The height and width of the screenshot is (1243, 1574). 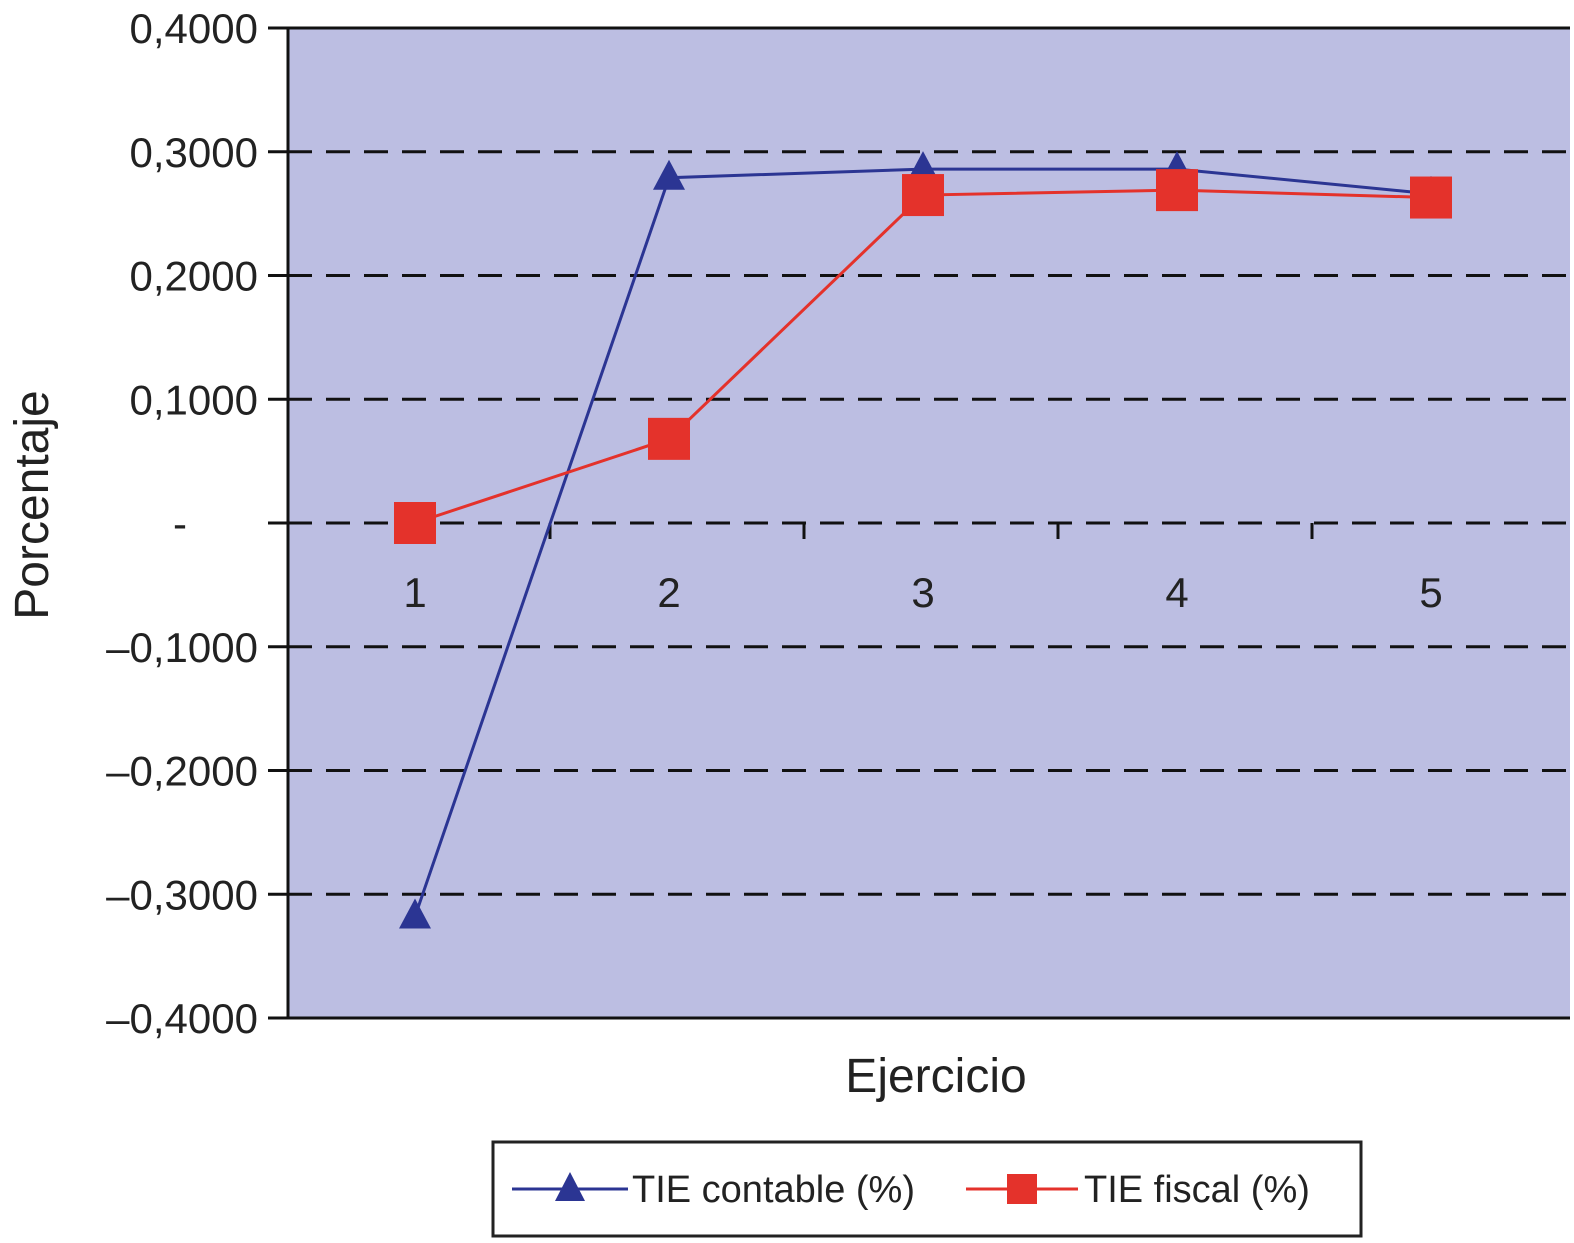 What do you see at coordinates (1430, 592) in the screenshot?
I see `x-tick-label: 5` at bounding box center [1430, 592].